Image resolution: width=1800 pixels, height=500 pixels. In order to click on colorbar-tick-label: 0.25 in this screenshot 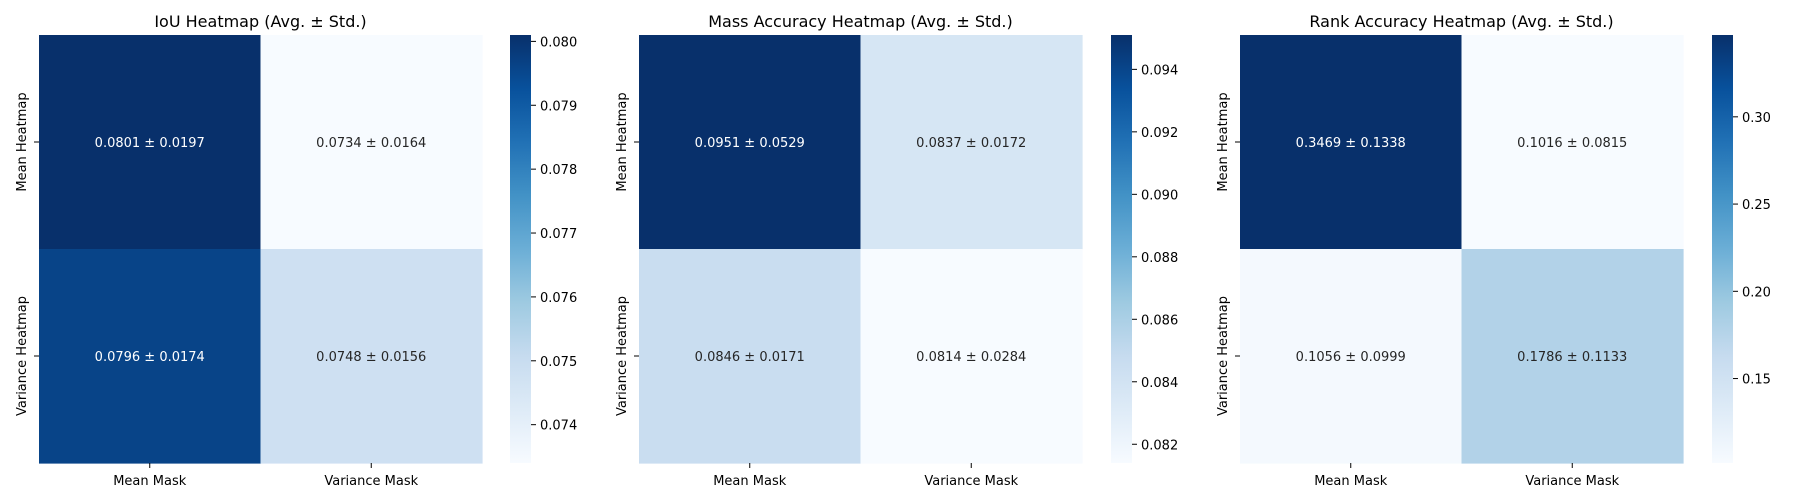, I will do `click(1756, 205)`.